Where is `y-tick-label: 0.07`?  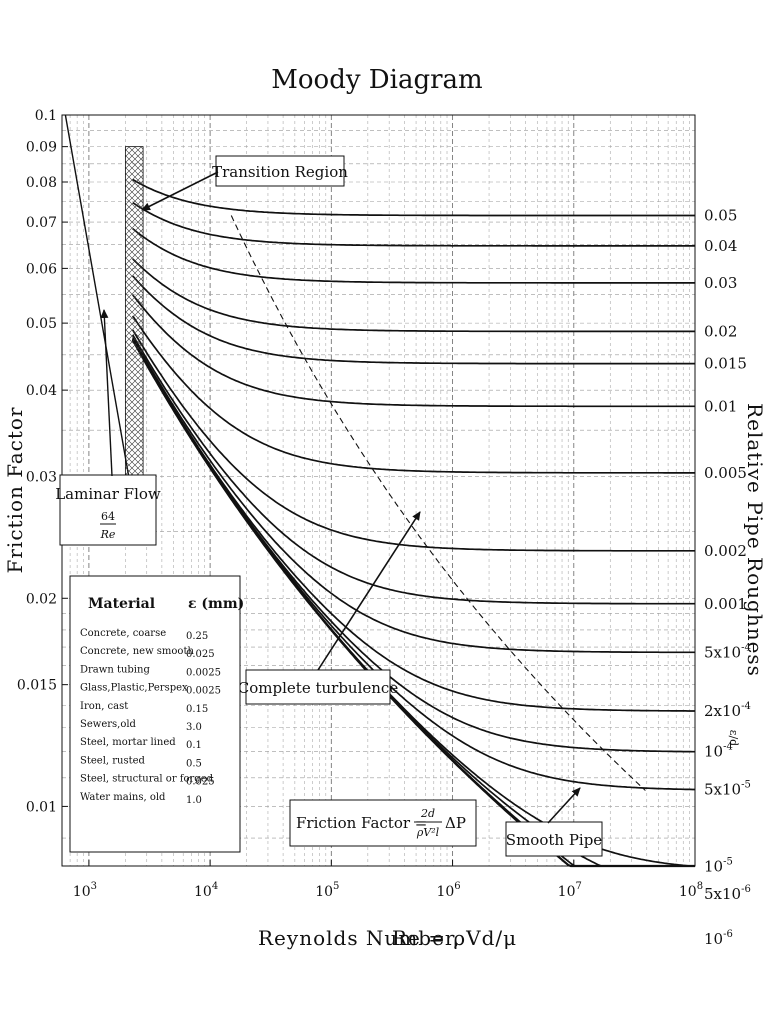
y-tick-label: 0.07 is located at coordinates (41, 223).